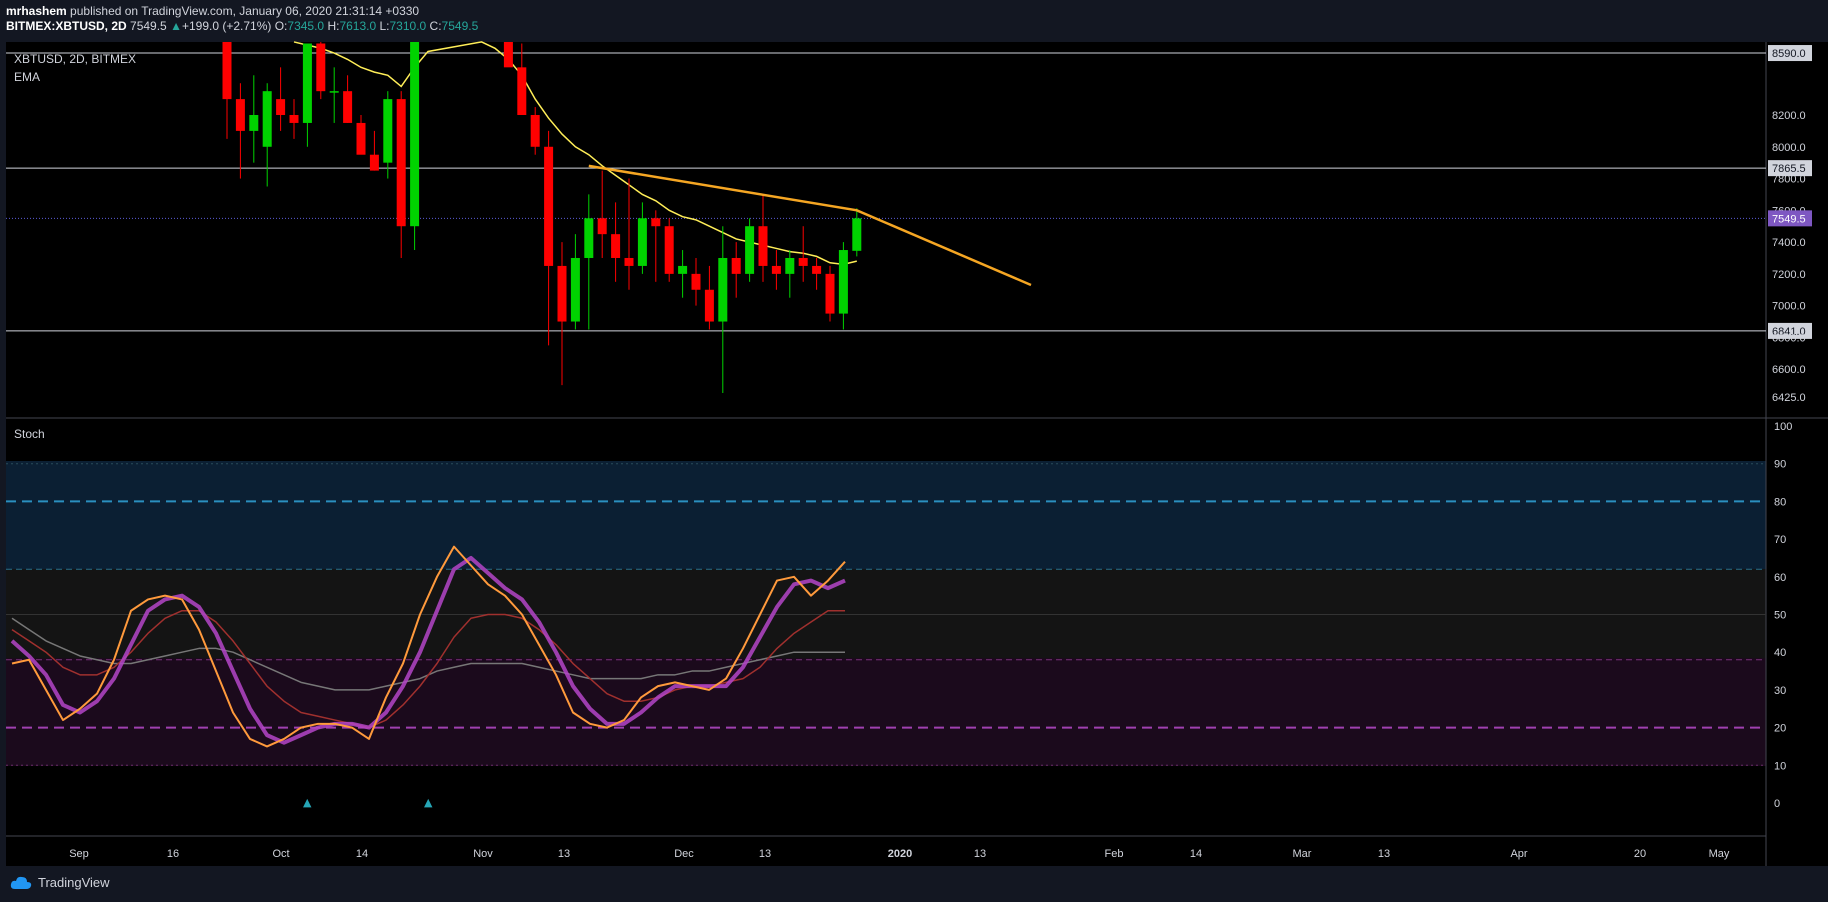  I want to click on stoch-axis-tick: 50, so click(1780, 616).